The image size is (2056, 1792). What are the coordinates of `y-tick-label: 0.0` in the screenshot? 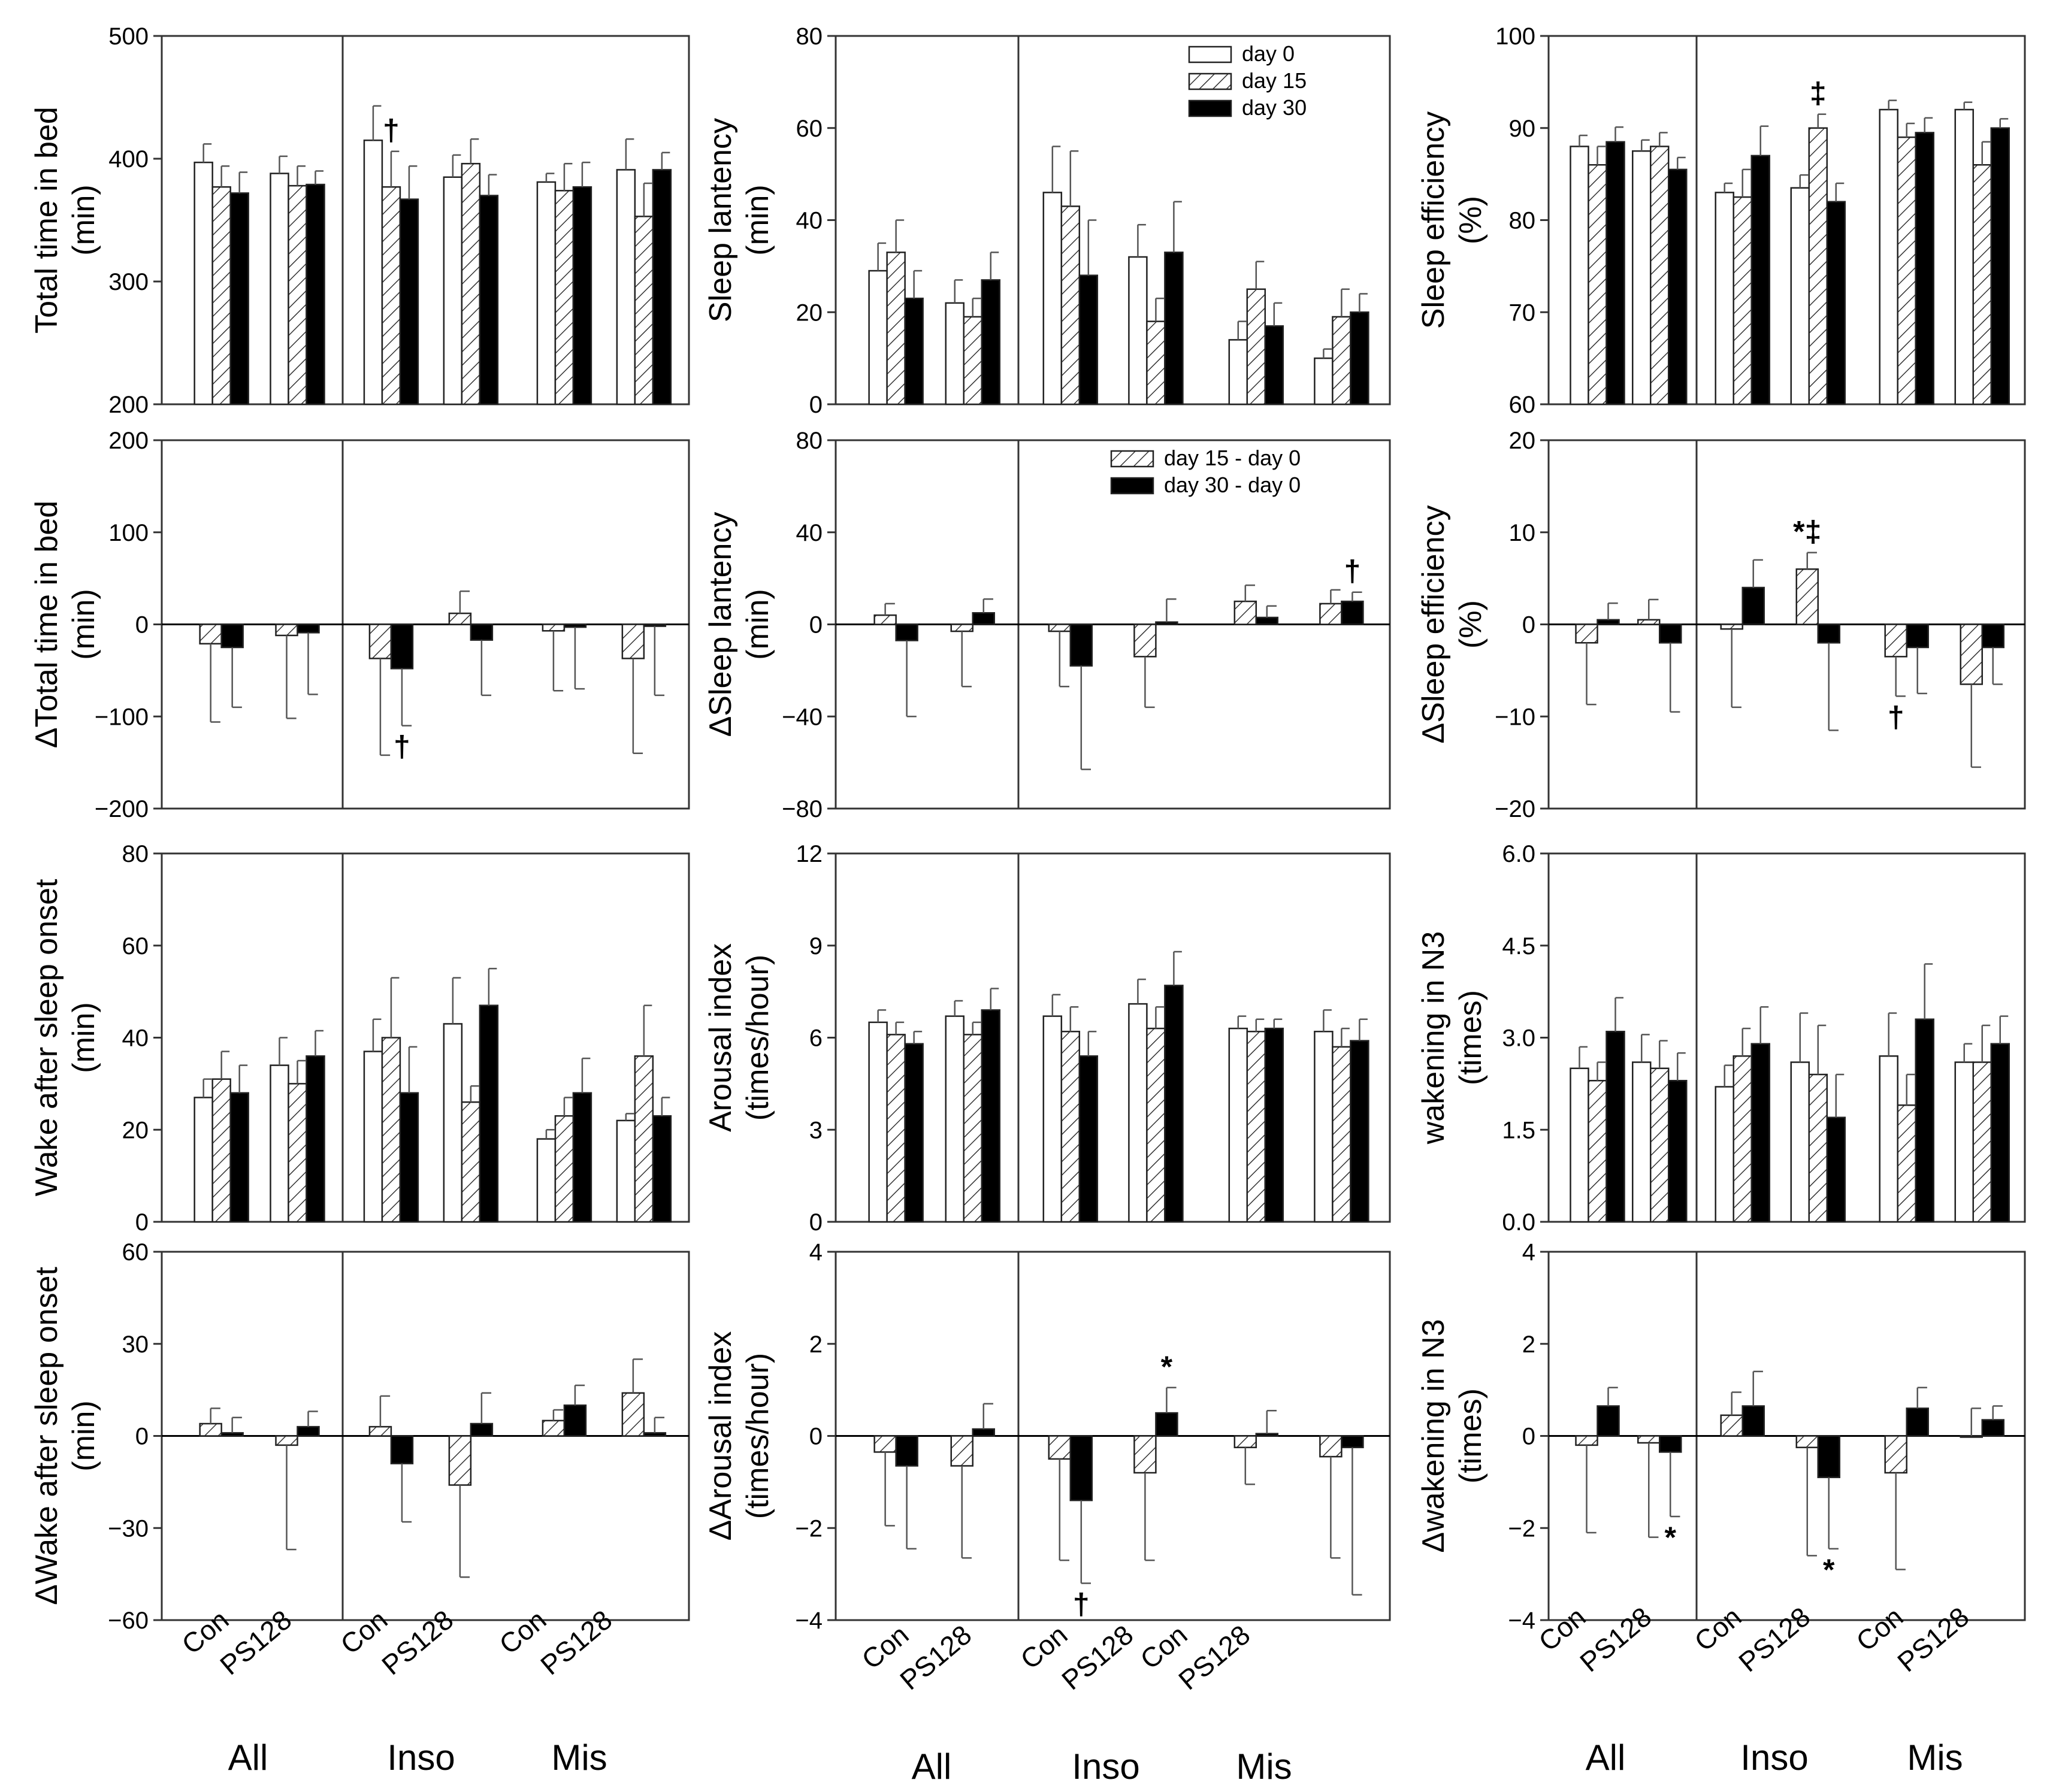 It's located at (1519, 1222).